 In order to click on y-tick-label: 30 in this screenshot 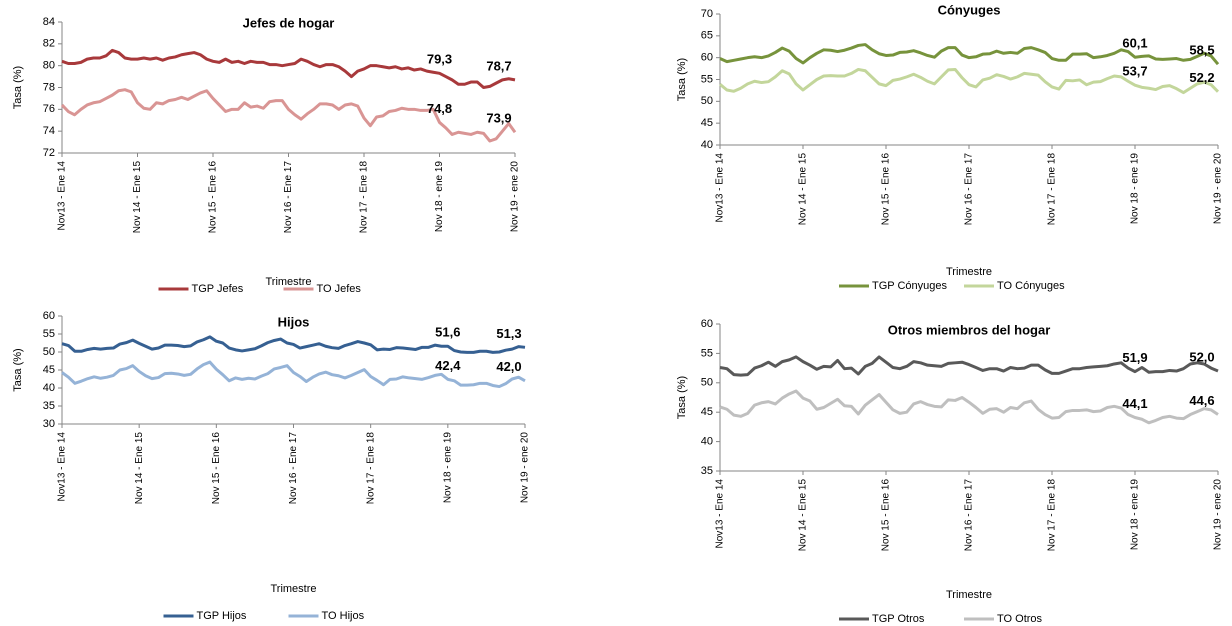, I will do `click(49, 424)`.